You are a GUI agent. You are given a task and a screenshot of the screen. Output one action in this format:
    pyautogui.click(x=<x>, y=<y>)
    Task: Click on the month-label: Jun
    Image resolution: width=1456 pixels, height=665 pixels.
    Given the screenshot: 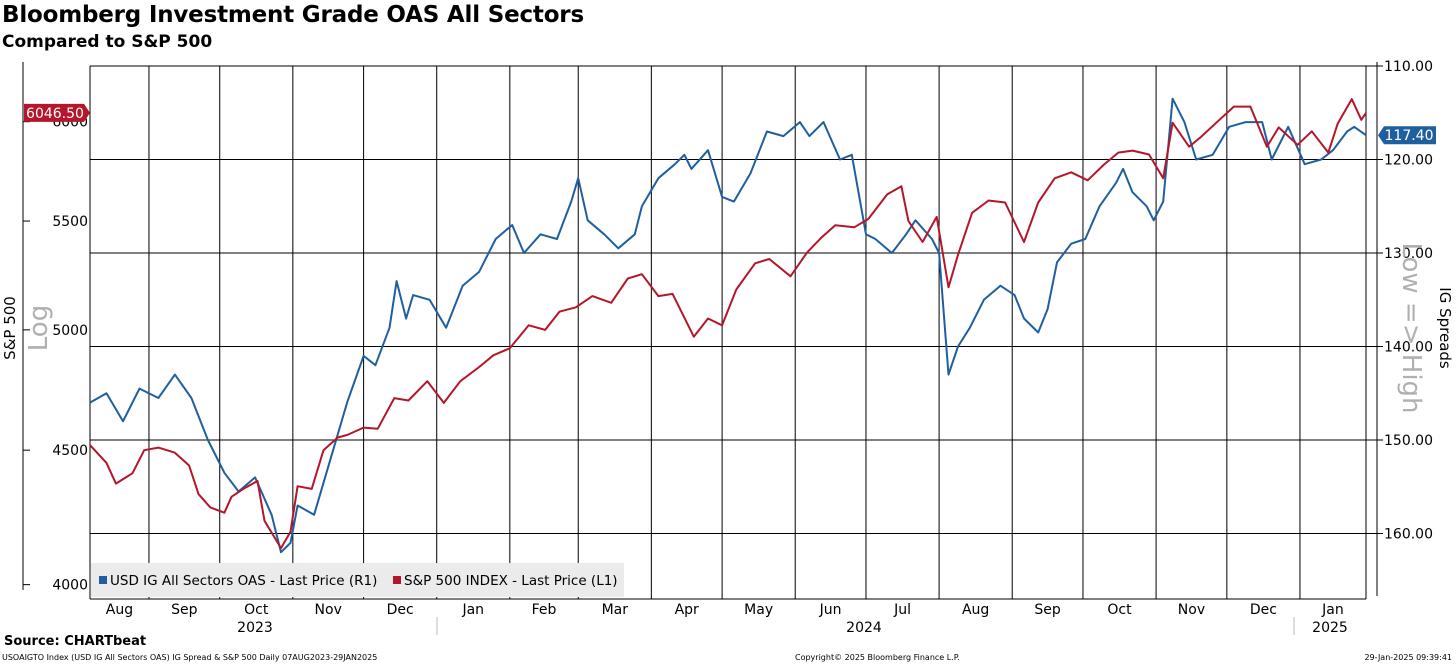 What is the action you would take?
    pyautogui.click(x=830, y=610)
    